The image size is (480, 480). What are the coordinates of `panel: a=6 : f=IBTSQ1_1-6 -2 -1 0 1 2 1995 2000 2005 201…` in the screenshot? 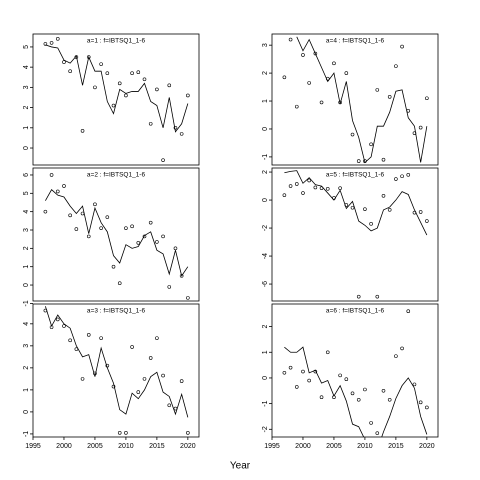 It's located at (350, 376).